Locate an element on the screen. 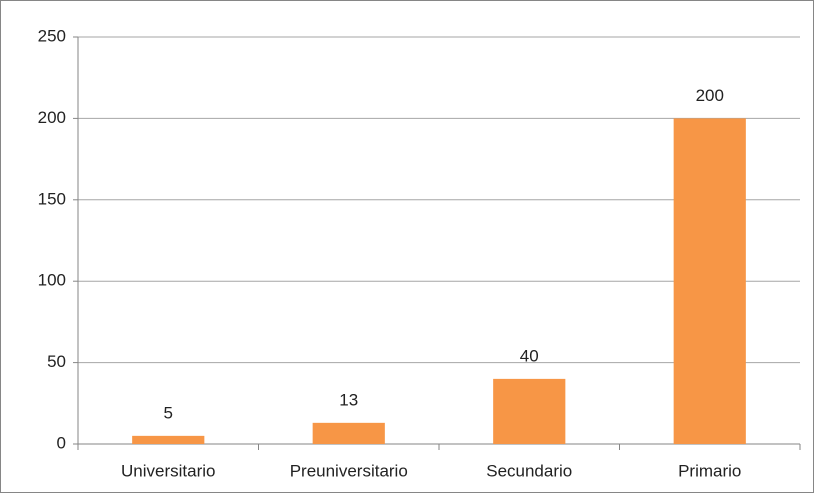 This screenshot has height=494, width=815. x-tick-label: Universitario is located at coordinates (168, 470).